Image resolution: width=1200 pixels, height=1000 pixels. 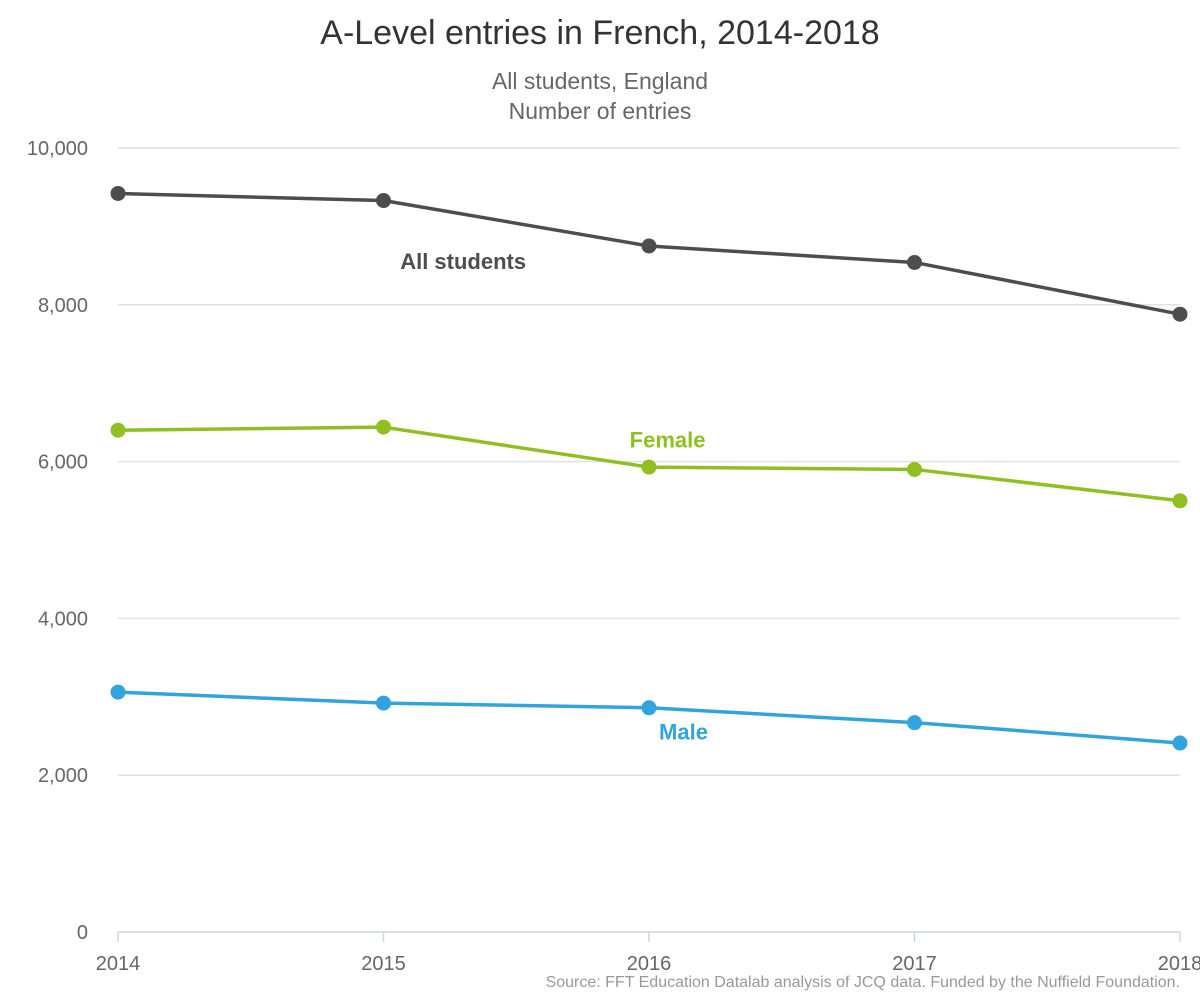 I want to click on x-tick-label: 2016, so click(x=649, y=964).